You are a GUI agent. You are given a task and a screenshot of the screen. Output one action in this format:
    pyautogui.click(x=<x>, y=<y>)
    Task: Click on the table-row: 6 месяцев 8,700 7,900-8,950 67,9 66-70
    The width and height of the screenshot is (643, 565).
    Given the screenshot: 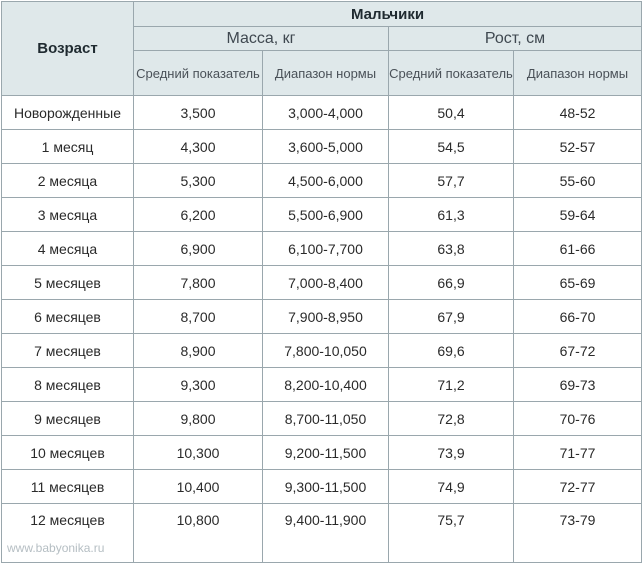 What is the action you would take?
    pyautogui.click(x=321, y=316)
    